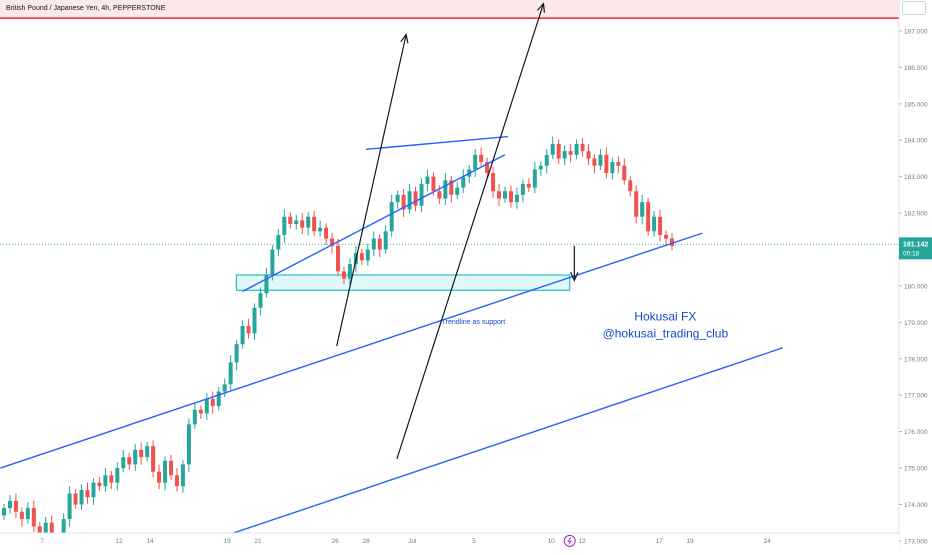  I want to click on y-tick-label: 180.000, so click(916, 286).